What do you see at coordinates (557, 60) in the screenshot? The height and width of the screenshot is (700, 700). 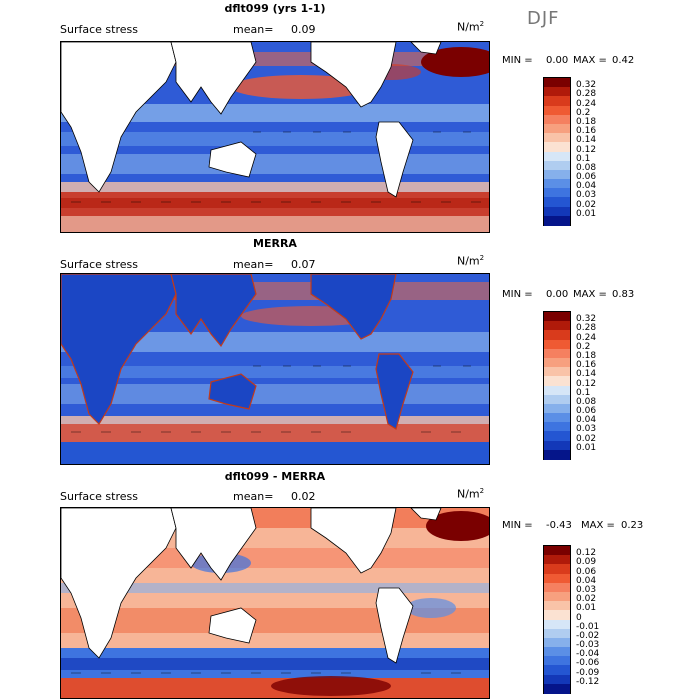 I see `panel-1-min-value: 0.00` at bounding box center [557, 60].